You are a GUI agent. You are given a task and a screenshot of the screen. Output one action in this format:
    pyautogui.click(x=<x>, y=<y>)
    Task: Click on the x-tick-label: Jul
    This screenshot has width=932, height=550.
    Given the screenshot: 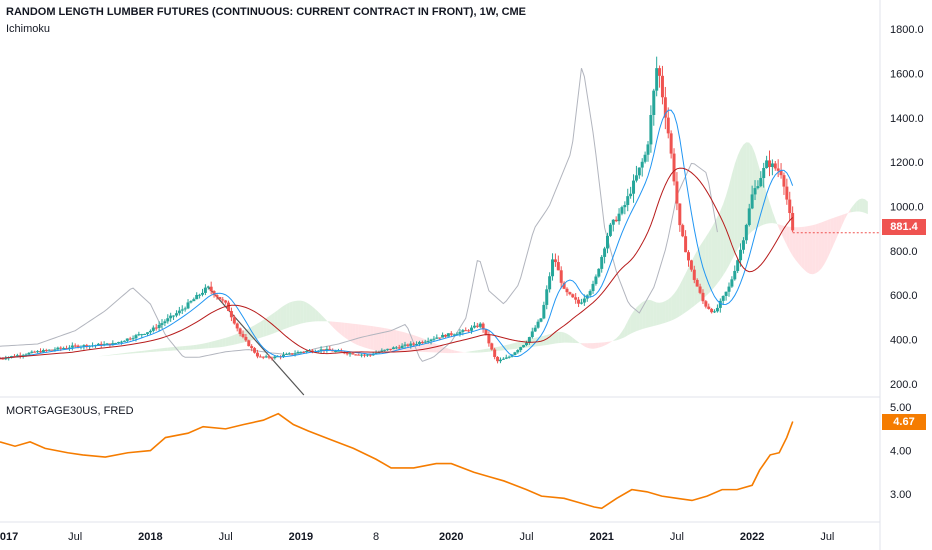 What is the action you would take?
    pyautogui.click(x=677, y=537)
    